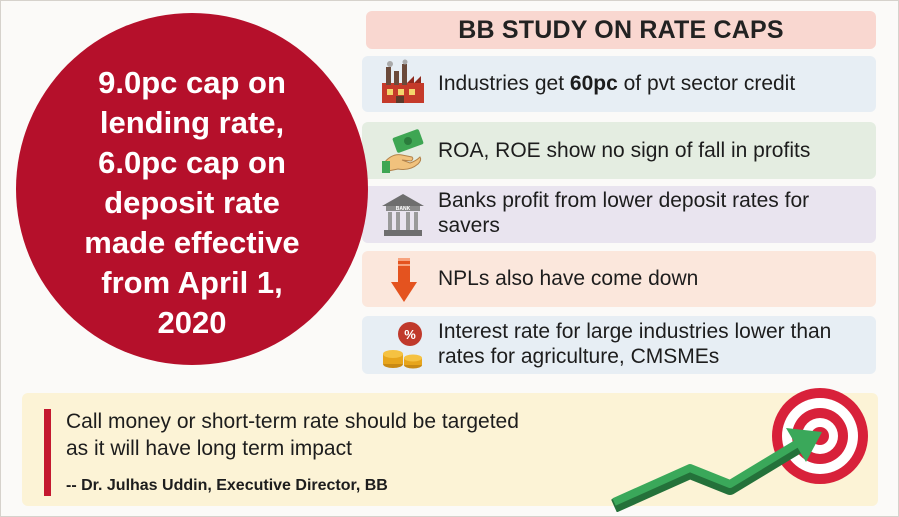 The width and height of the screenshot is (899, 517). I want to click on finding-text-1: Industries get 60pc of pvt sector credit, so click(617, 83).